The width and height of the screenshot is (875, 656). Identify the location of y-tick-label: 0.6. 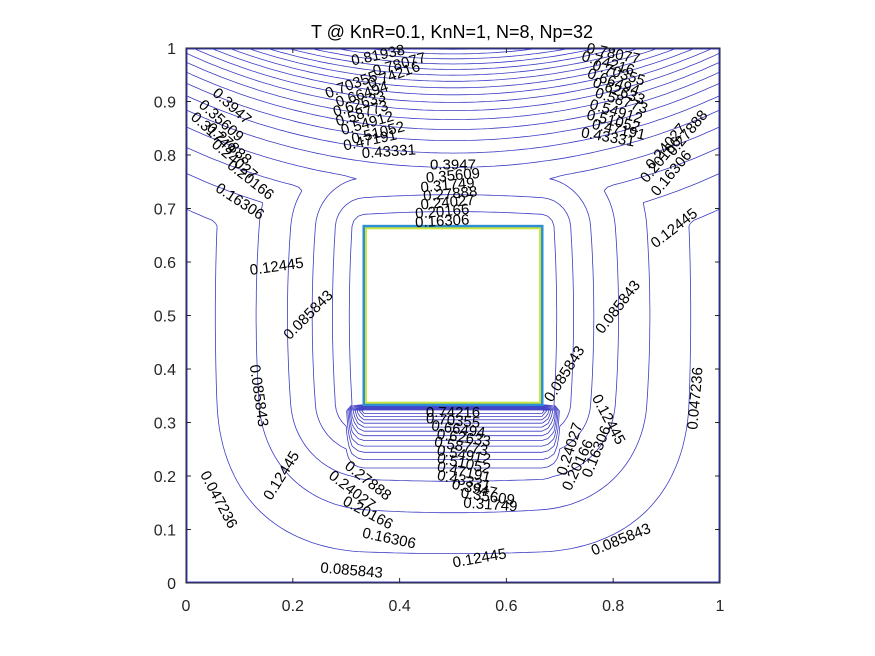
(165, 263).